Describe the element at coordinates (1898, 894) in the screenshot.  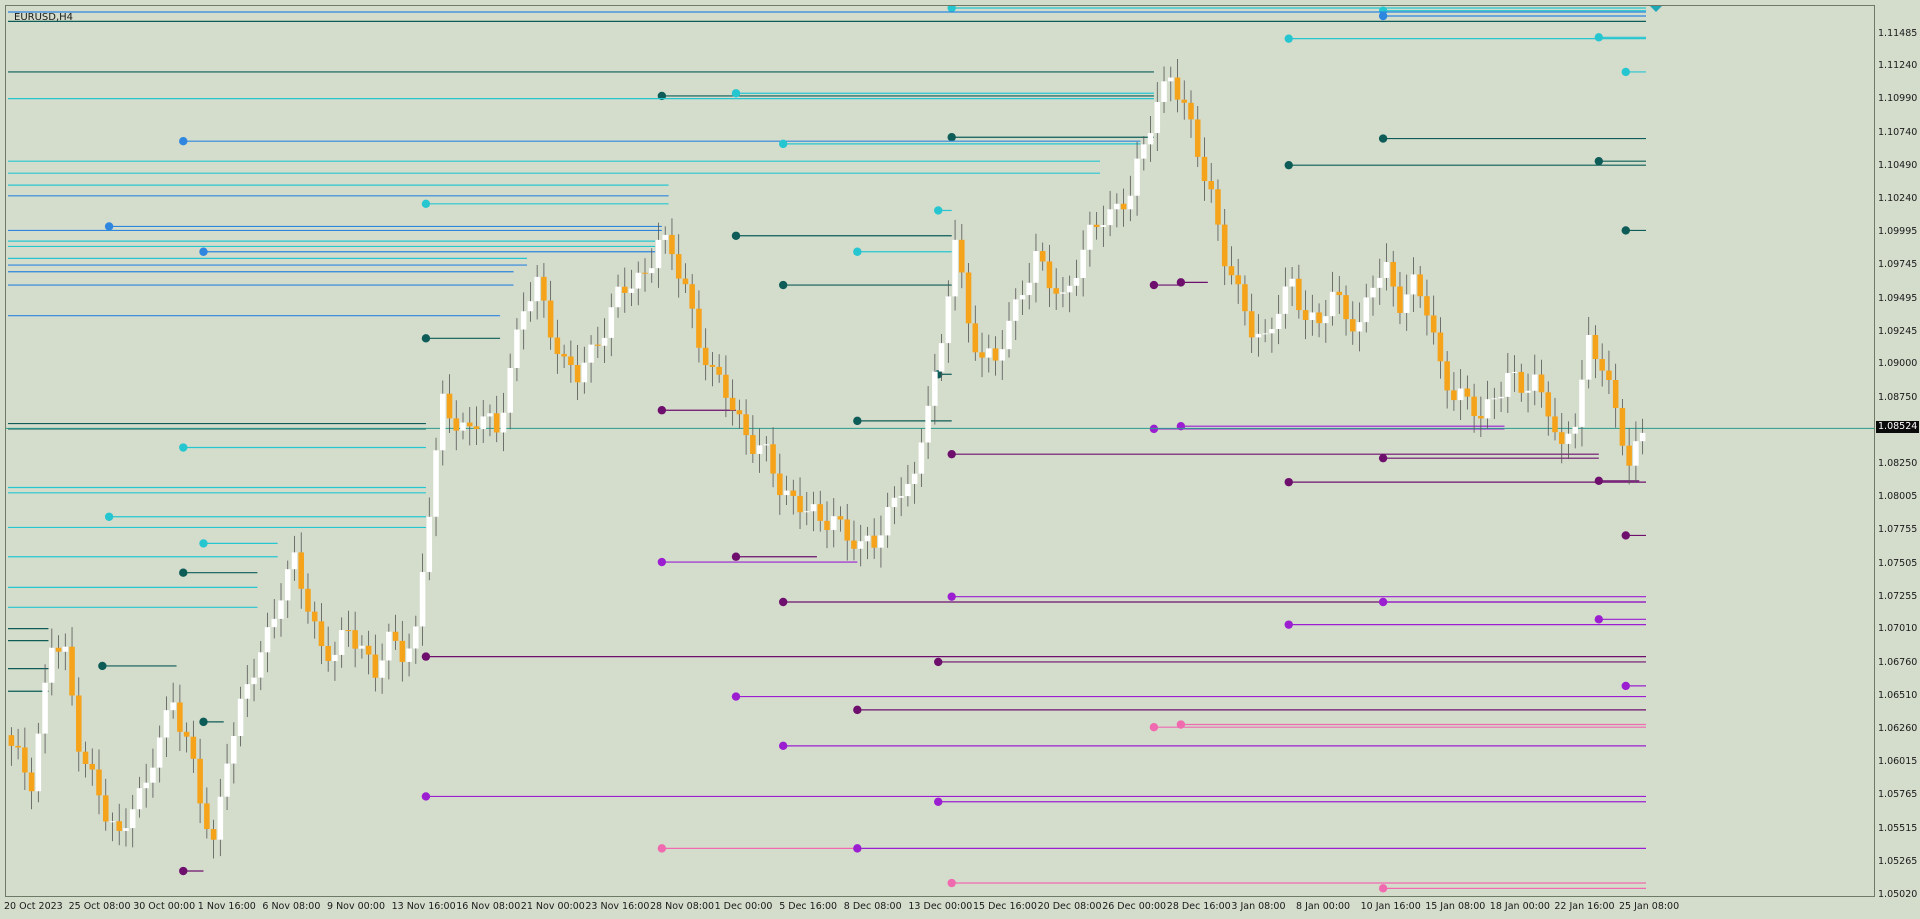
I see `price-label: 1.05020` at that location.